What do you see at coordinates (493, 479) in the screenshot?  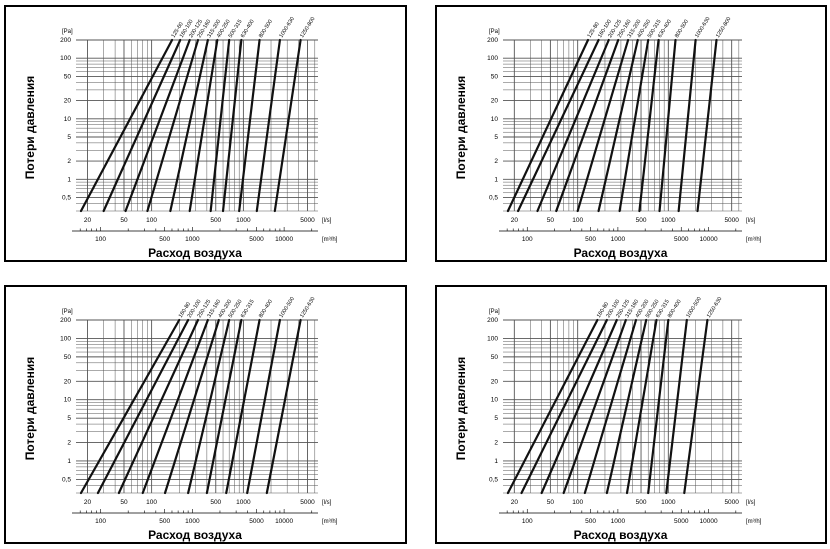 I see `y-tick-label: 0,5` at bounding box center [493, 479].